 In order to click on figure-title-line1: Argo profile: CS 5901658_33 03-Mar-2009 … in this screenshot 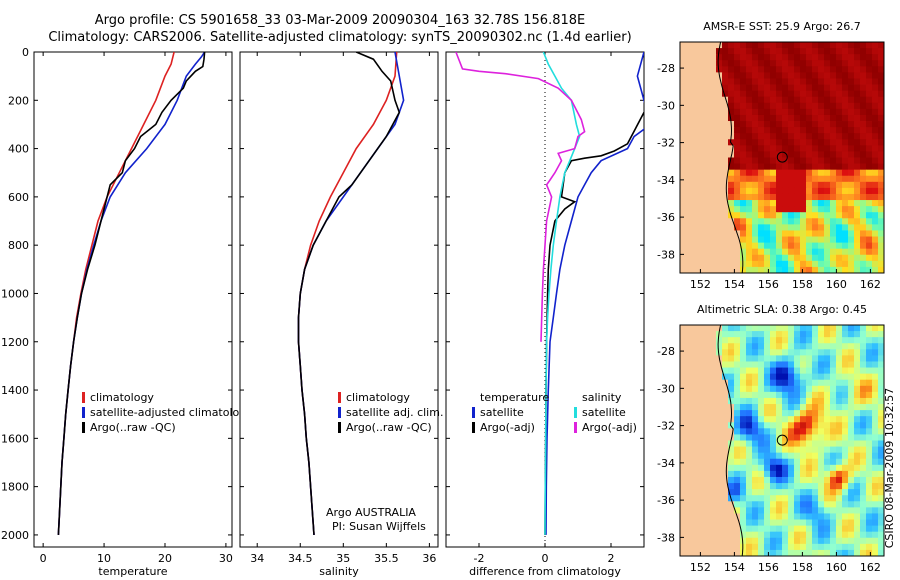, I will do `click(340, 20)`.